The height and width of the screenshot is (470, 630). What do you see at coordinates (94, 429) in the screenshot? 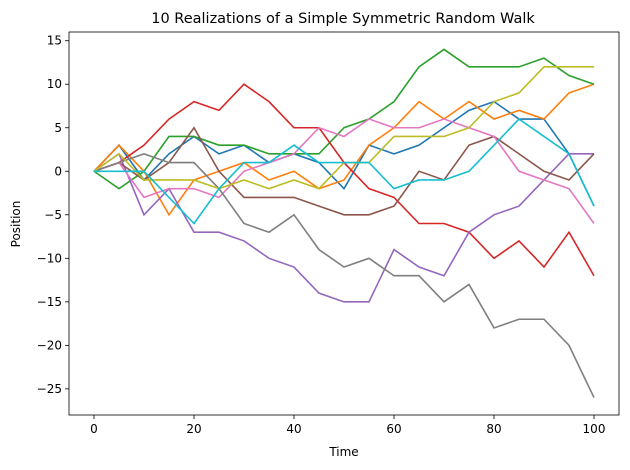
I see `x-tick-label: 0` at bounding box center [94, 429].